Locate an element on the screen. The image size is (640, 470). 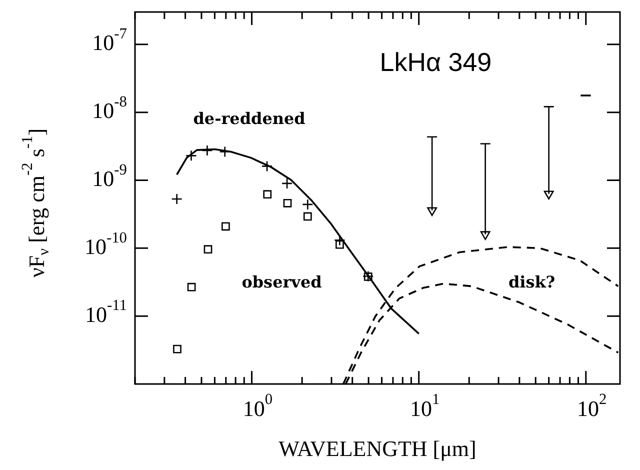
y-axis-title: νFν [erg cm-2 s-1] is located at coordinates (36, 203).